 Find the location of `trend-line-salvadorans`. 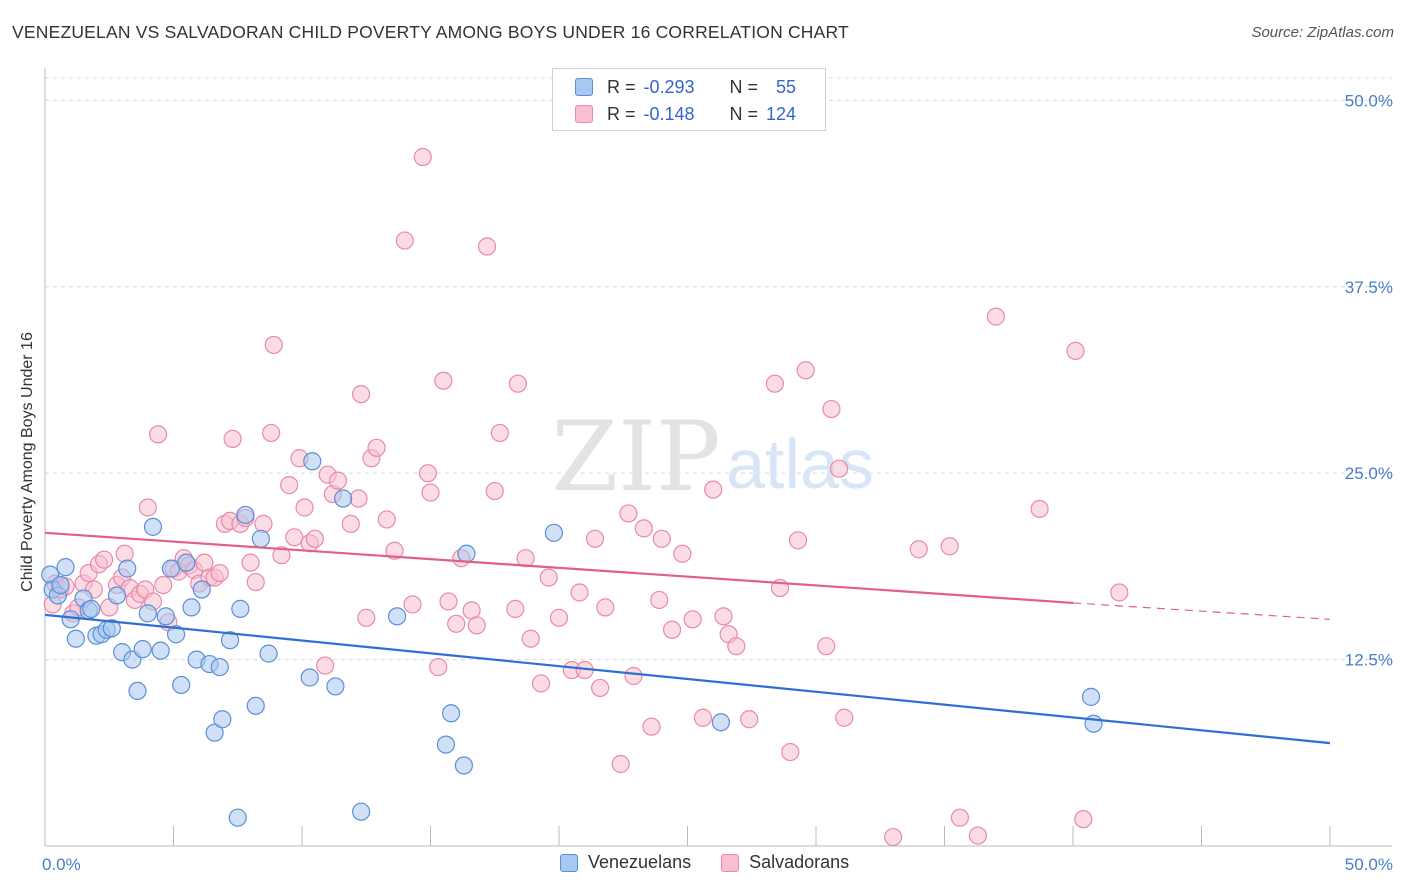

trend-line-salvadorans is located at coordinates (559, 568).